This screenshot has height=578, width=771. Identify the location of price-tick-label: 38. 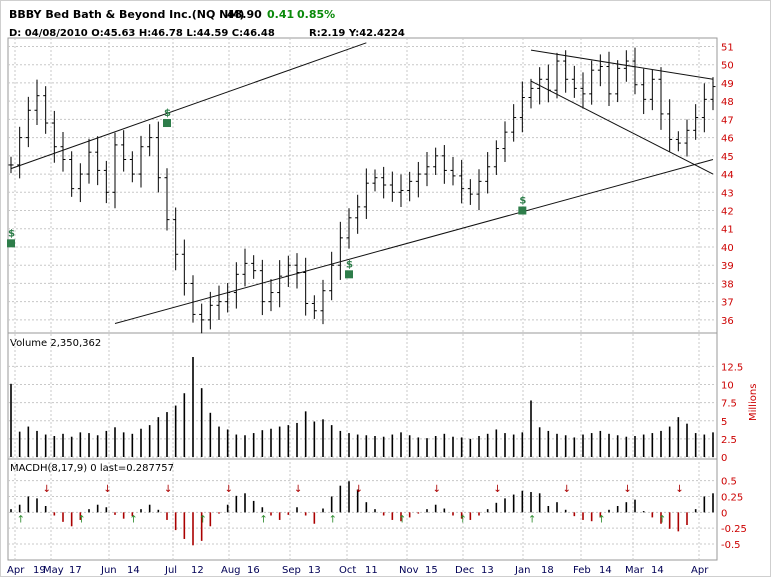
(727, 284).